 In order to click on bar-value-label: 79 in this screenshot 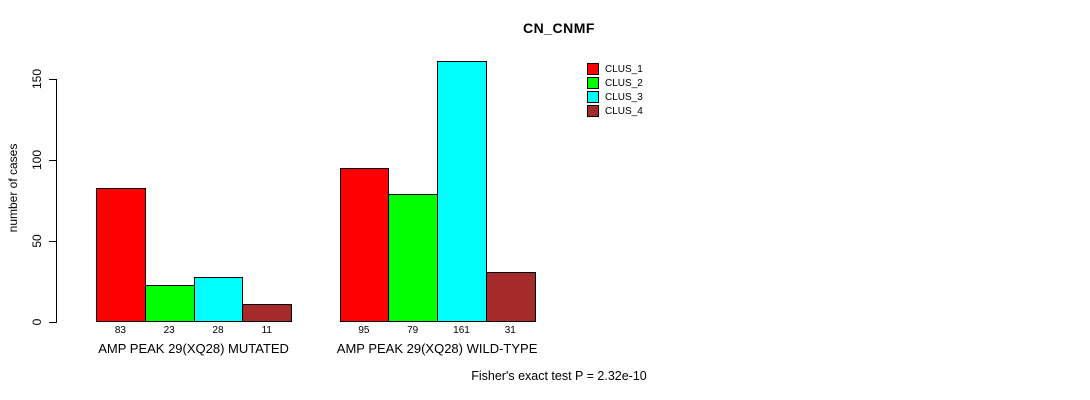, I will do `click(413, 330)`.